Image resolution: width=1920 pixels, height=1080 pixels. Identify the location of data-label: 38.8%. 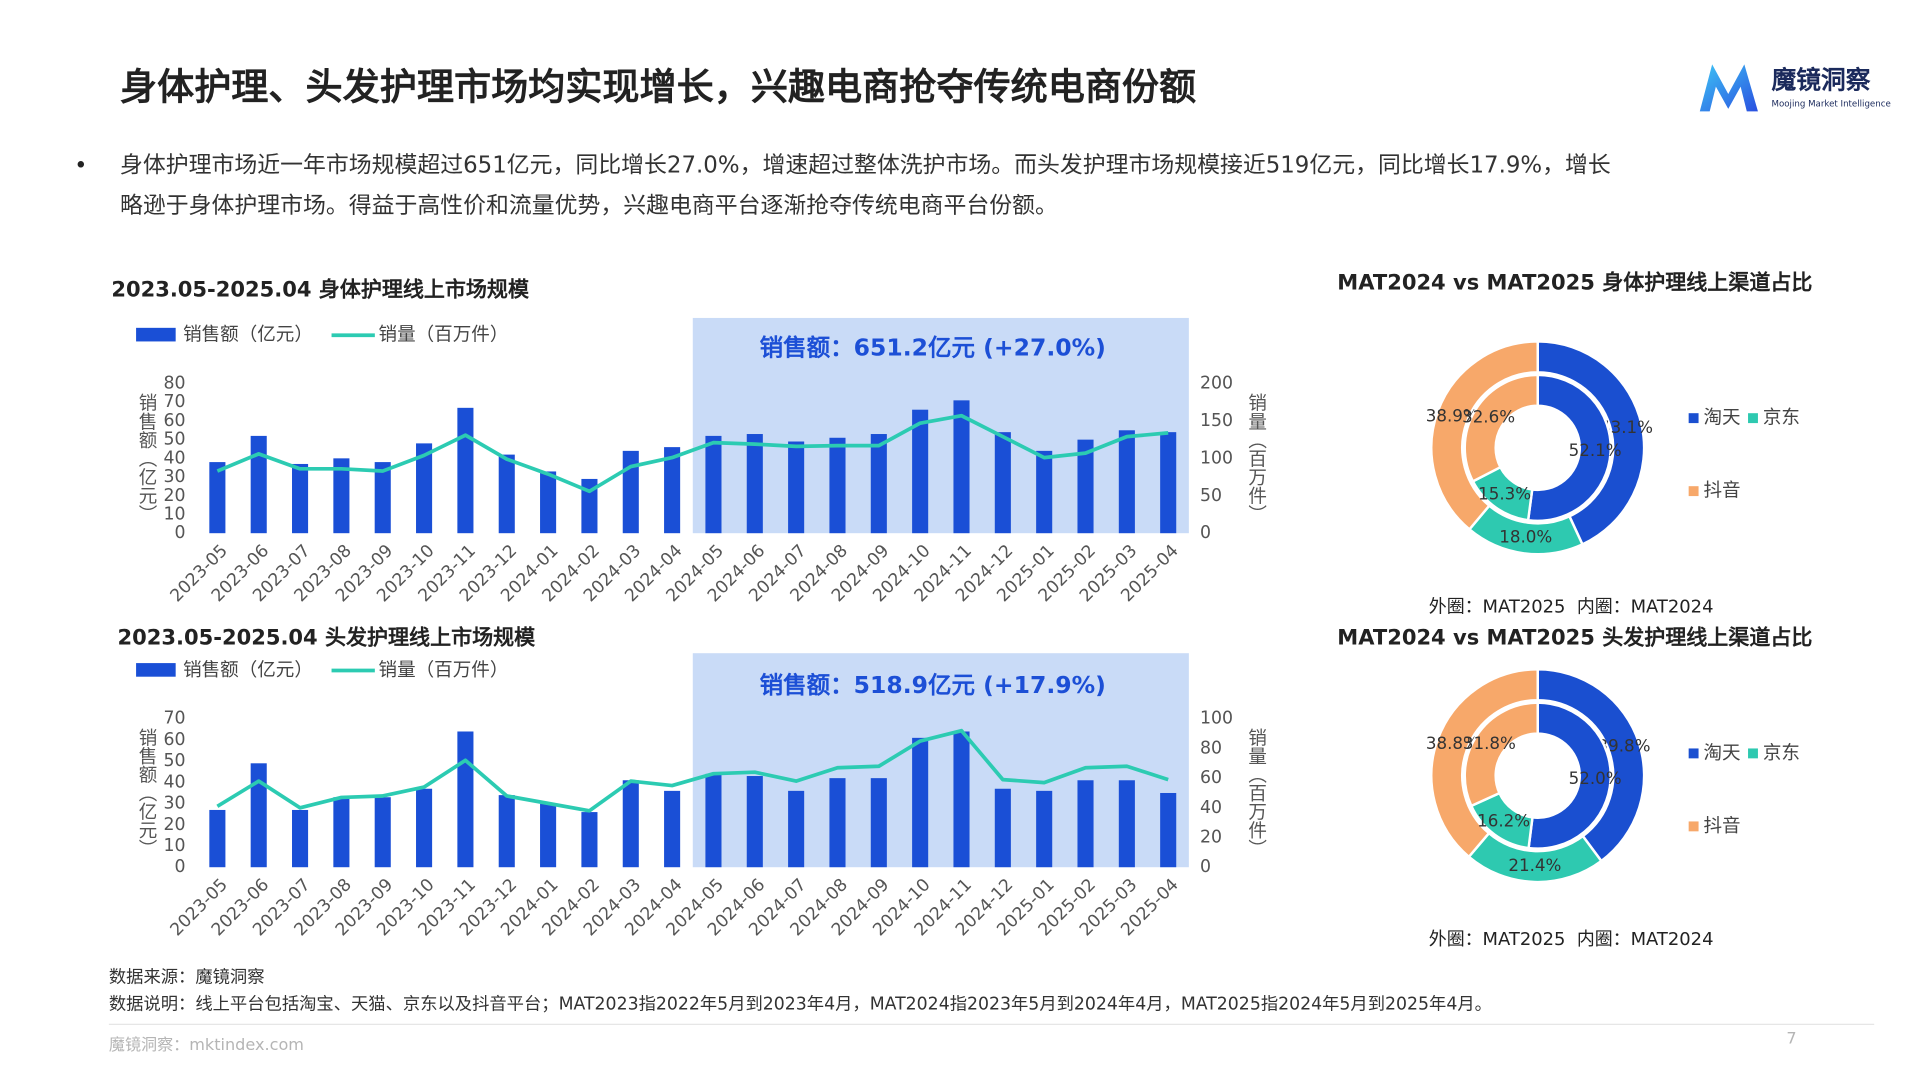
(1452, 743).